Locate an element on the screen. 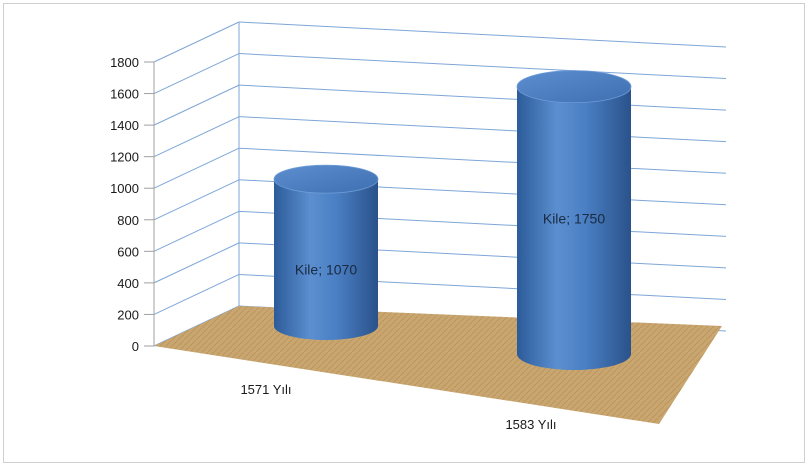  y-tick-label: 1800 is located at coordinates (124, 62).